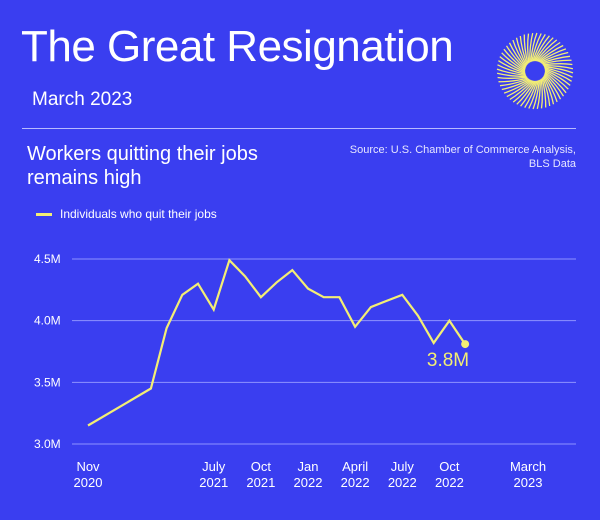 The height and width of the screenshot is (520, 600). I want to click on chart-heading-line-2: remains high, so click(84, 178).